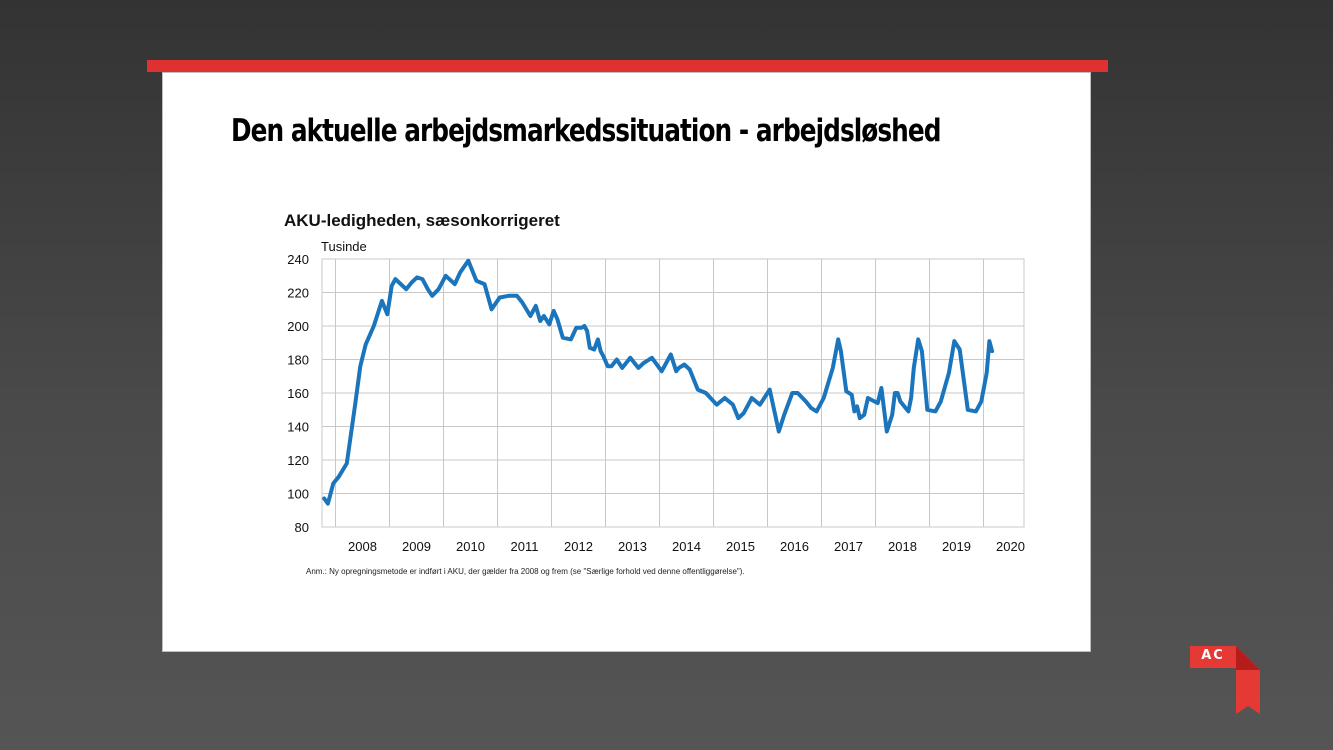 The image size is (1333, 750). What do you see at coordinates (302, 527) in the screenshot?
I see `y-tick-label: 80` at bounding box center [302, 527].